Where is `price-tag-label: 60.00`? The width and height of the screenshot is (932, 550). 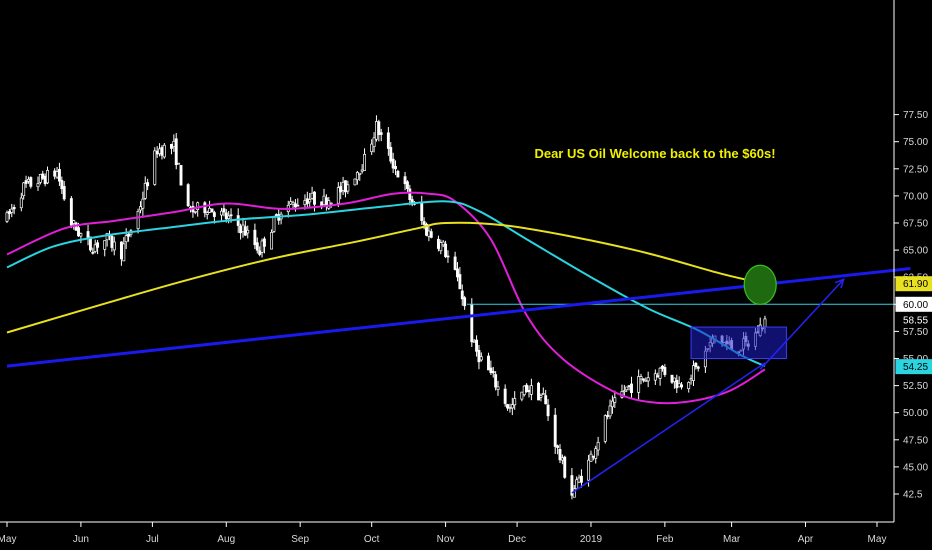
price-tag-label: 60.00 is located at coordinates (915, 305).